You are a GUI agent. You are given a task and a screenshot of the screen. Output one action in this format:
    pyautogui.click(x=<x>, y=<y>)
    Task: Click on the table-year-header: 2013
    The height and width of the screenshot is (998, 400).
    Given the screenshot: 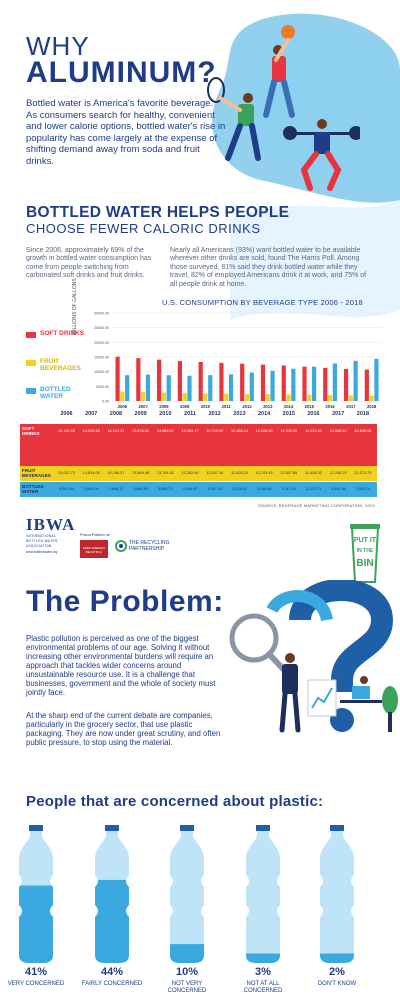 What is the action you would take?
    pyautogui.click(x=239, y=414)
    